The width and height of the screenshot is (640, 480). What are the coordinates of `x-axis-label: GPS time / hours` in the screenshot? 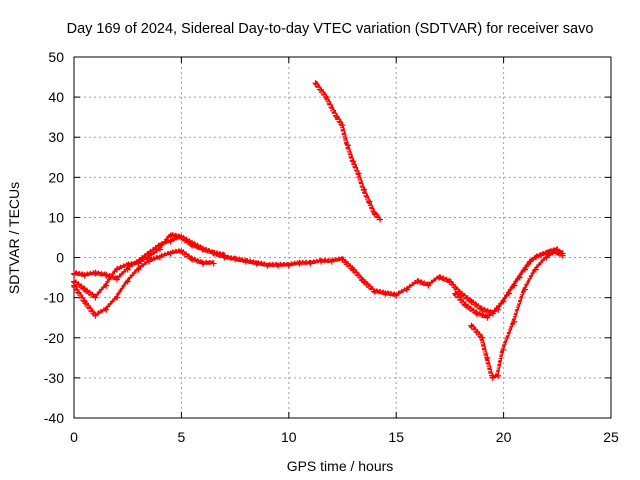 It's located at (340, 466).